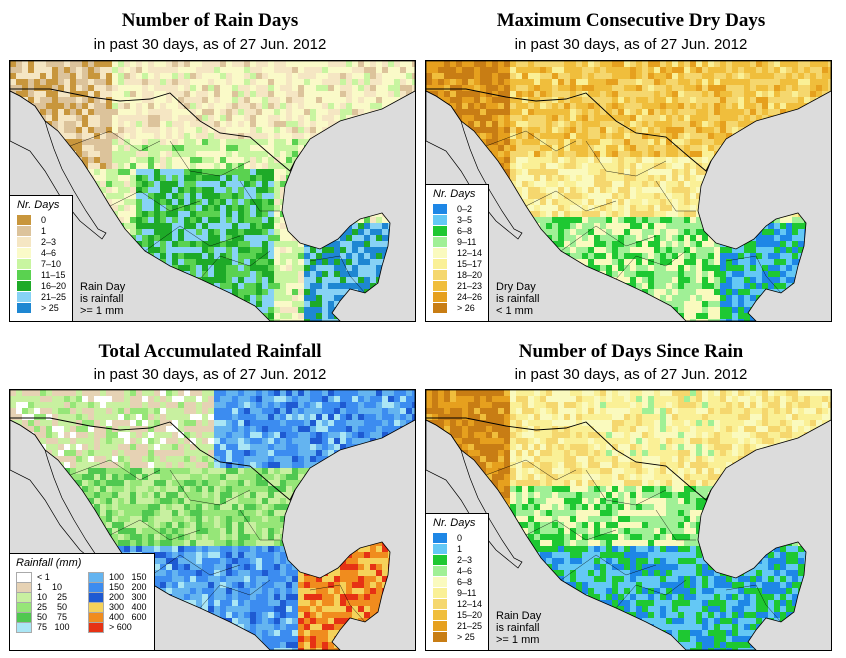 Image resolution: width=846 pixels, height=658 pixels. What do you see at coordinates (24, 230) in the screenshot?
I see `legend-swatch` at bounding box center [24, 230].